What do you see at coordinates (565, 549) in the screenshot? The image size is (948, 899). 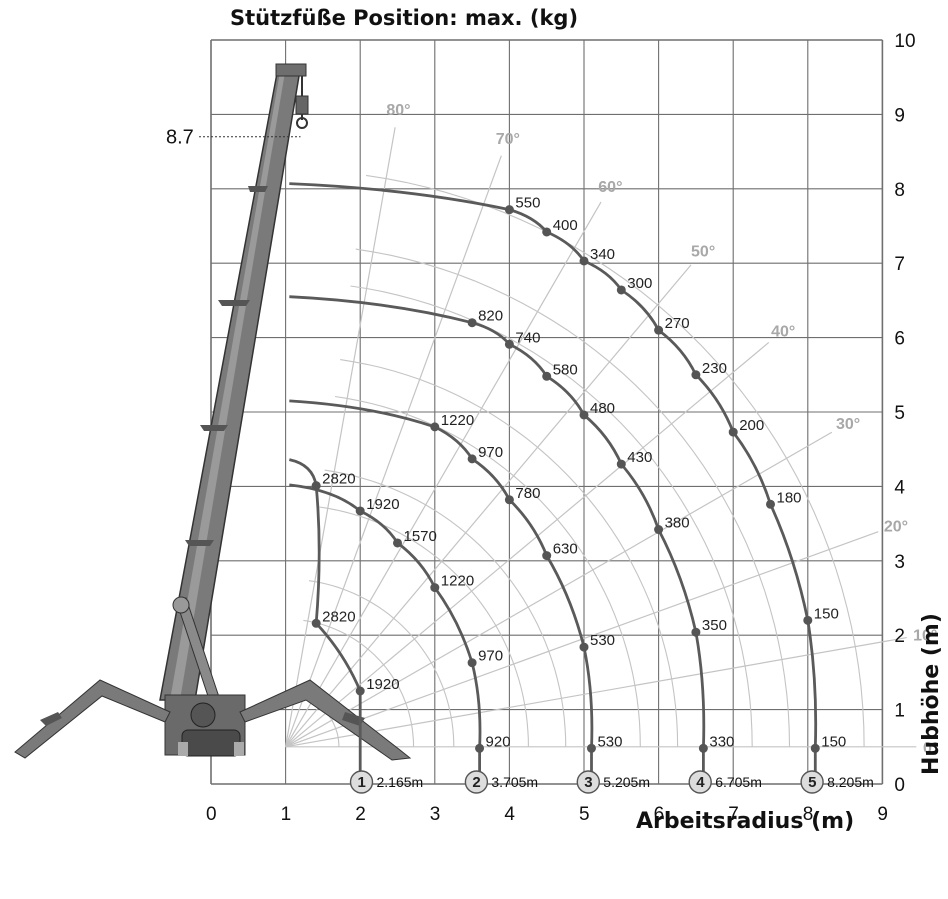 I see `load-label: 630` at bounding box center [565, 549].